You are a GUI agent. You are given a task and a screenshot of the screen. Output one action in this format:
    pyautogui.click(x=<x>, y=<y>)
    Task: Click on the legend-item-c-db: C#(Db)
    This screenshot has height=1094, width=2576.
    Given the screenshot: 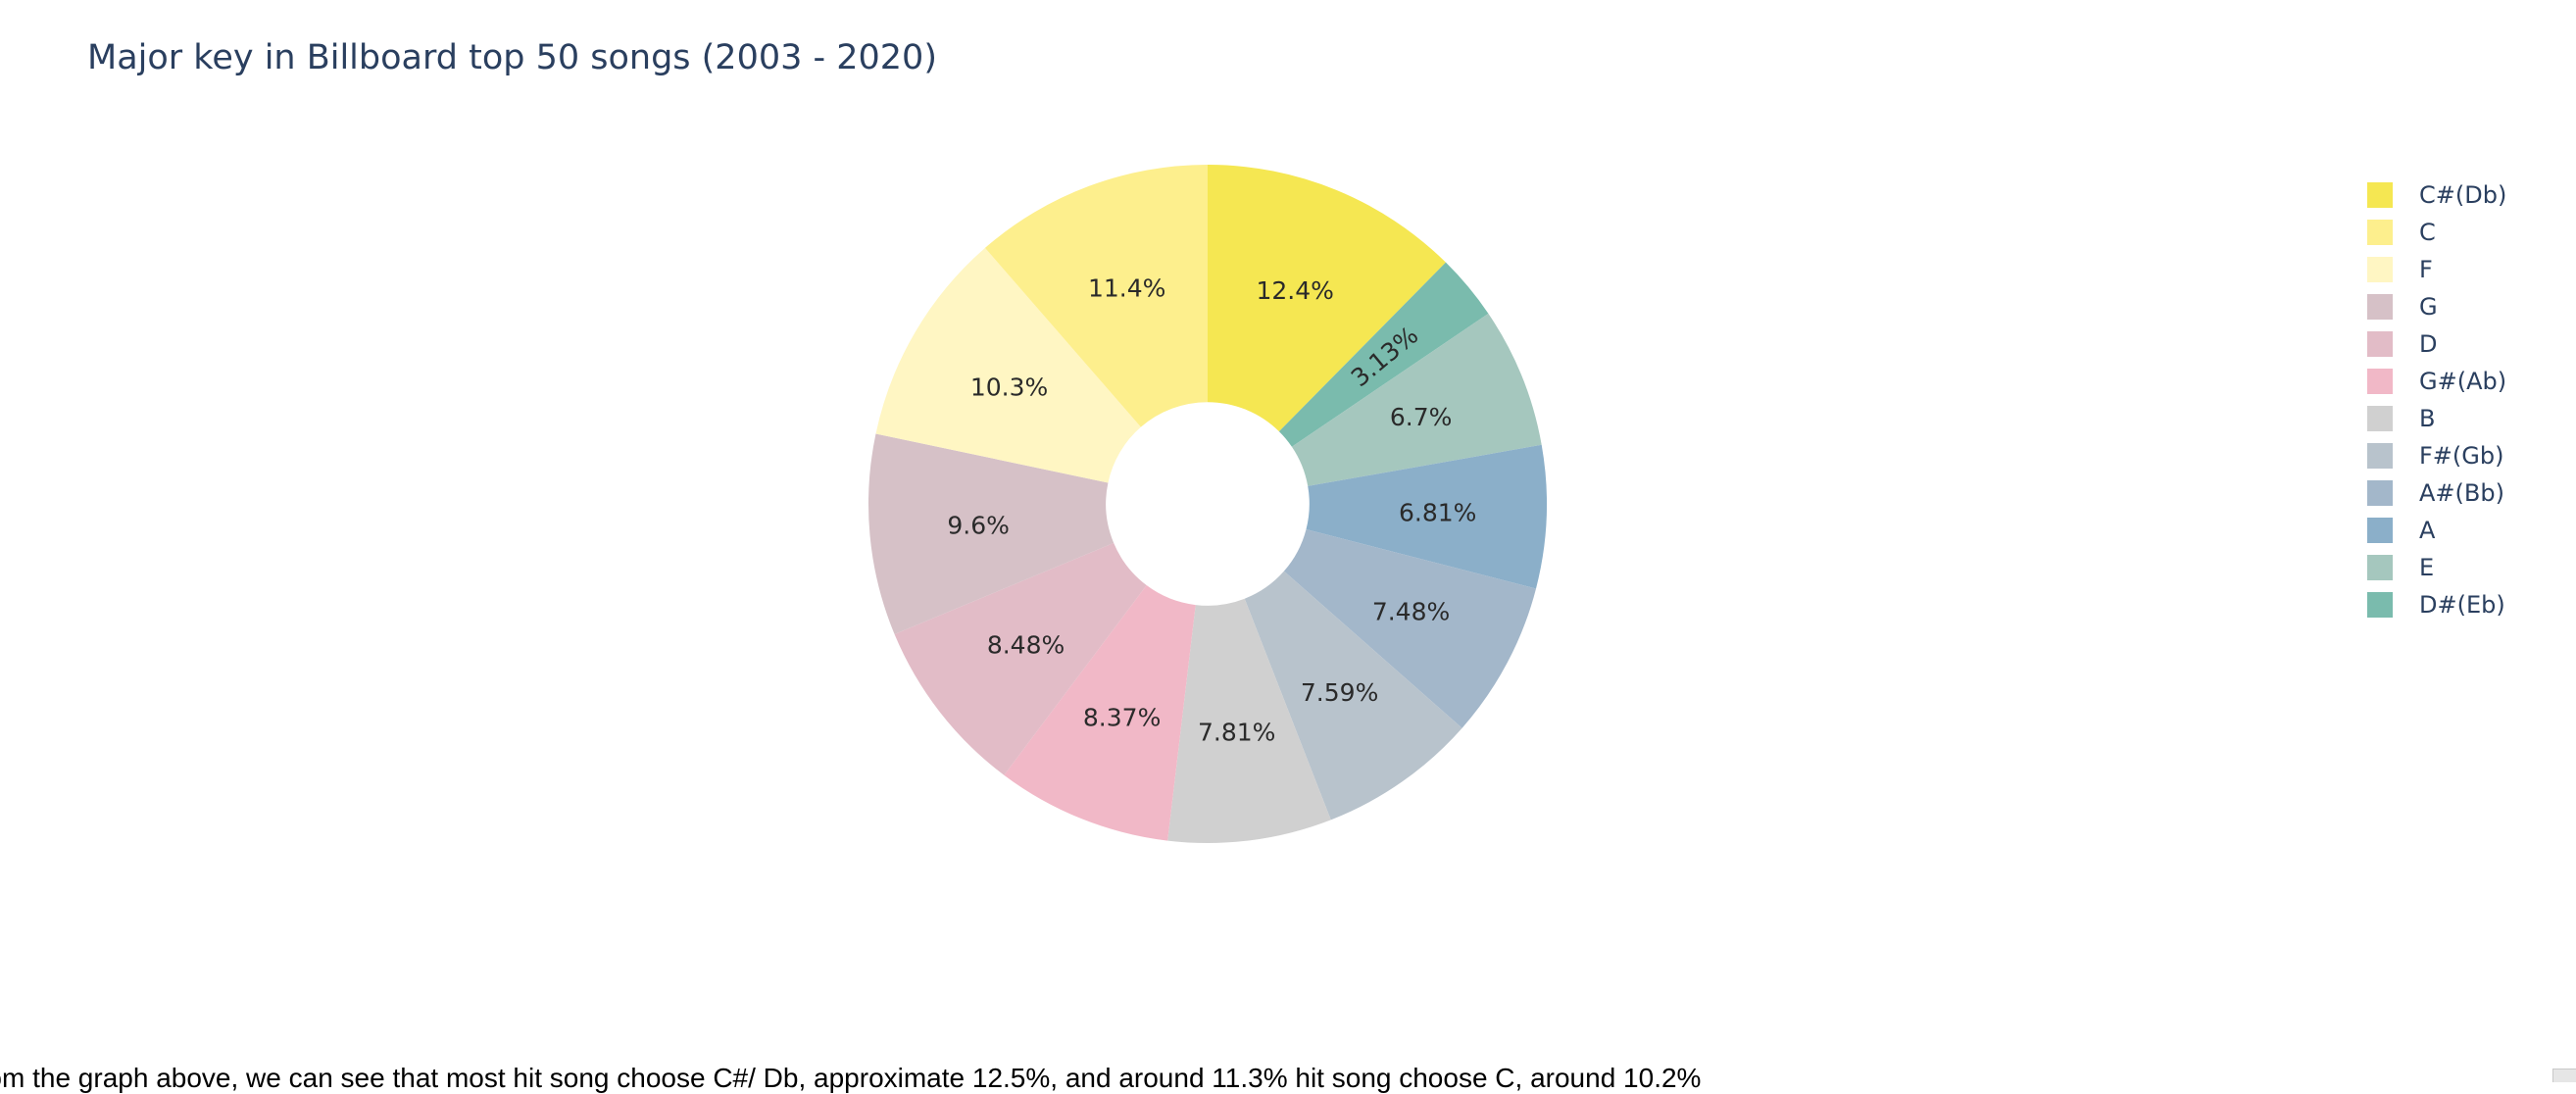 What is the action you would take?
    pyautogui.click(x=2436, y=195)
    